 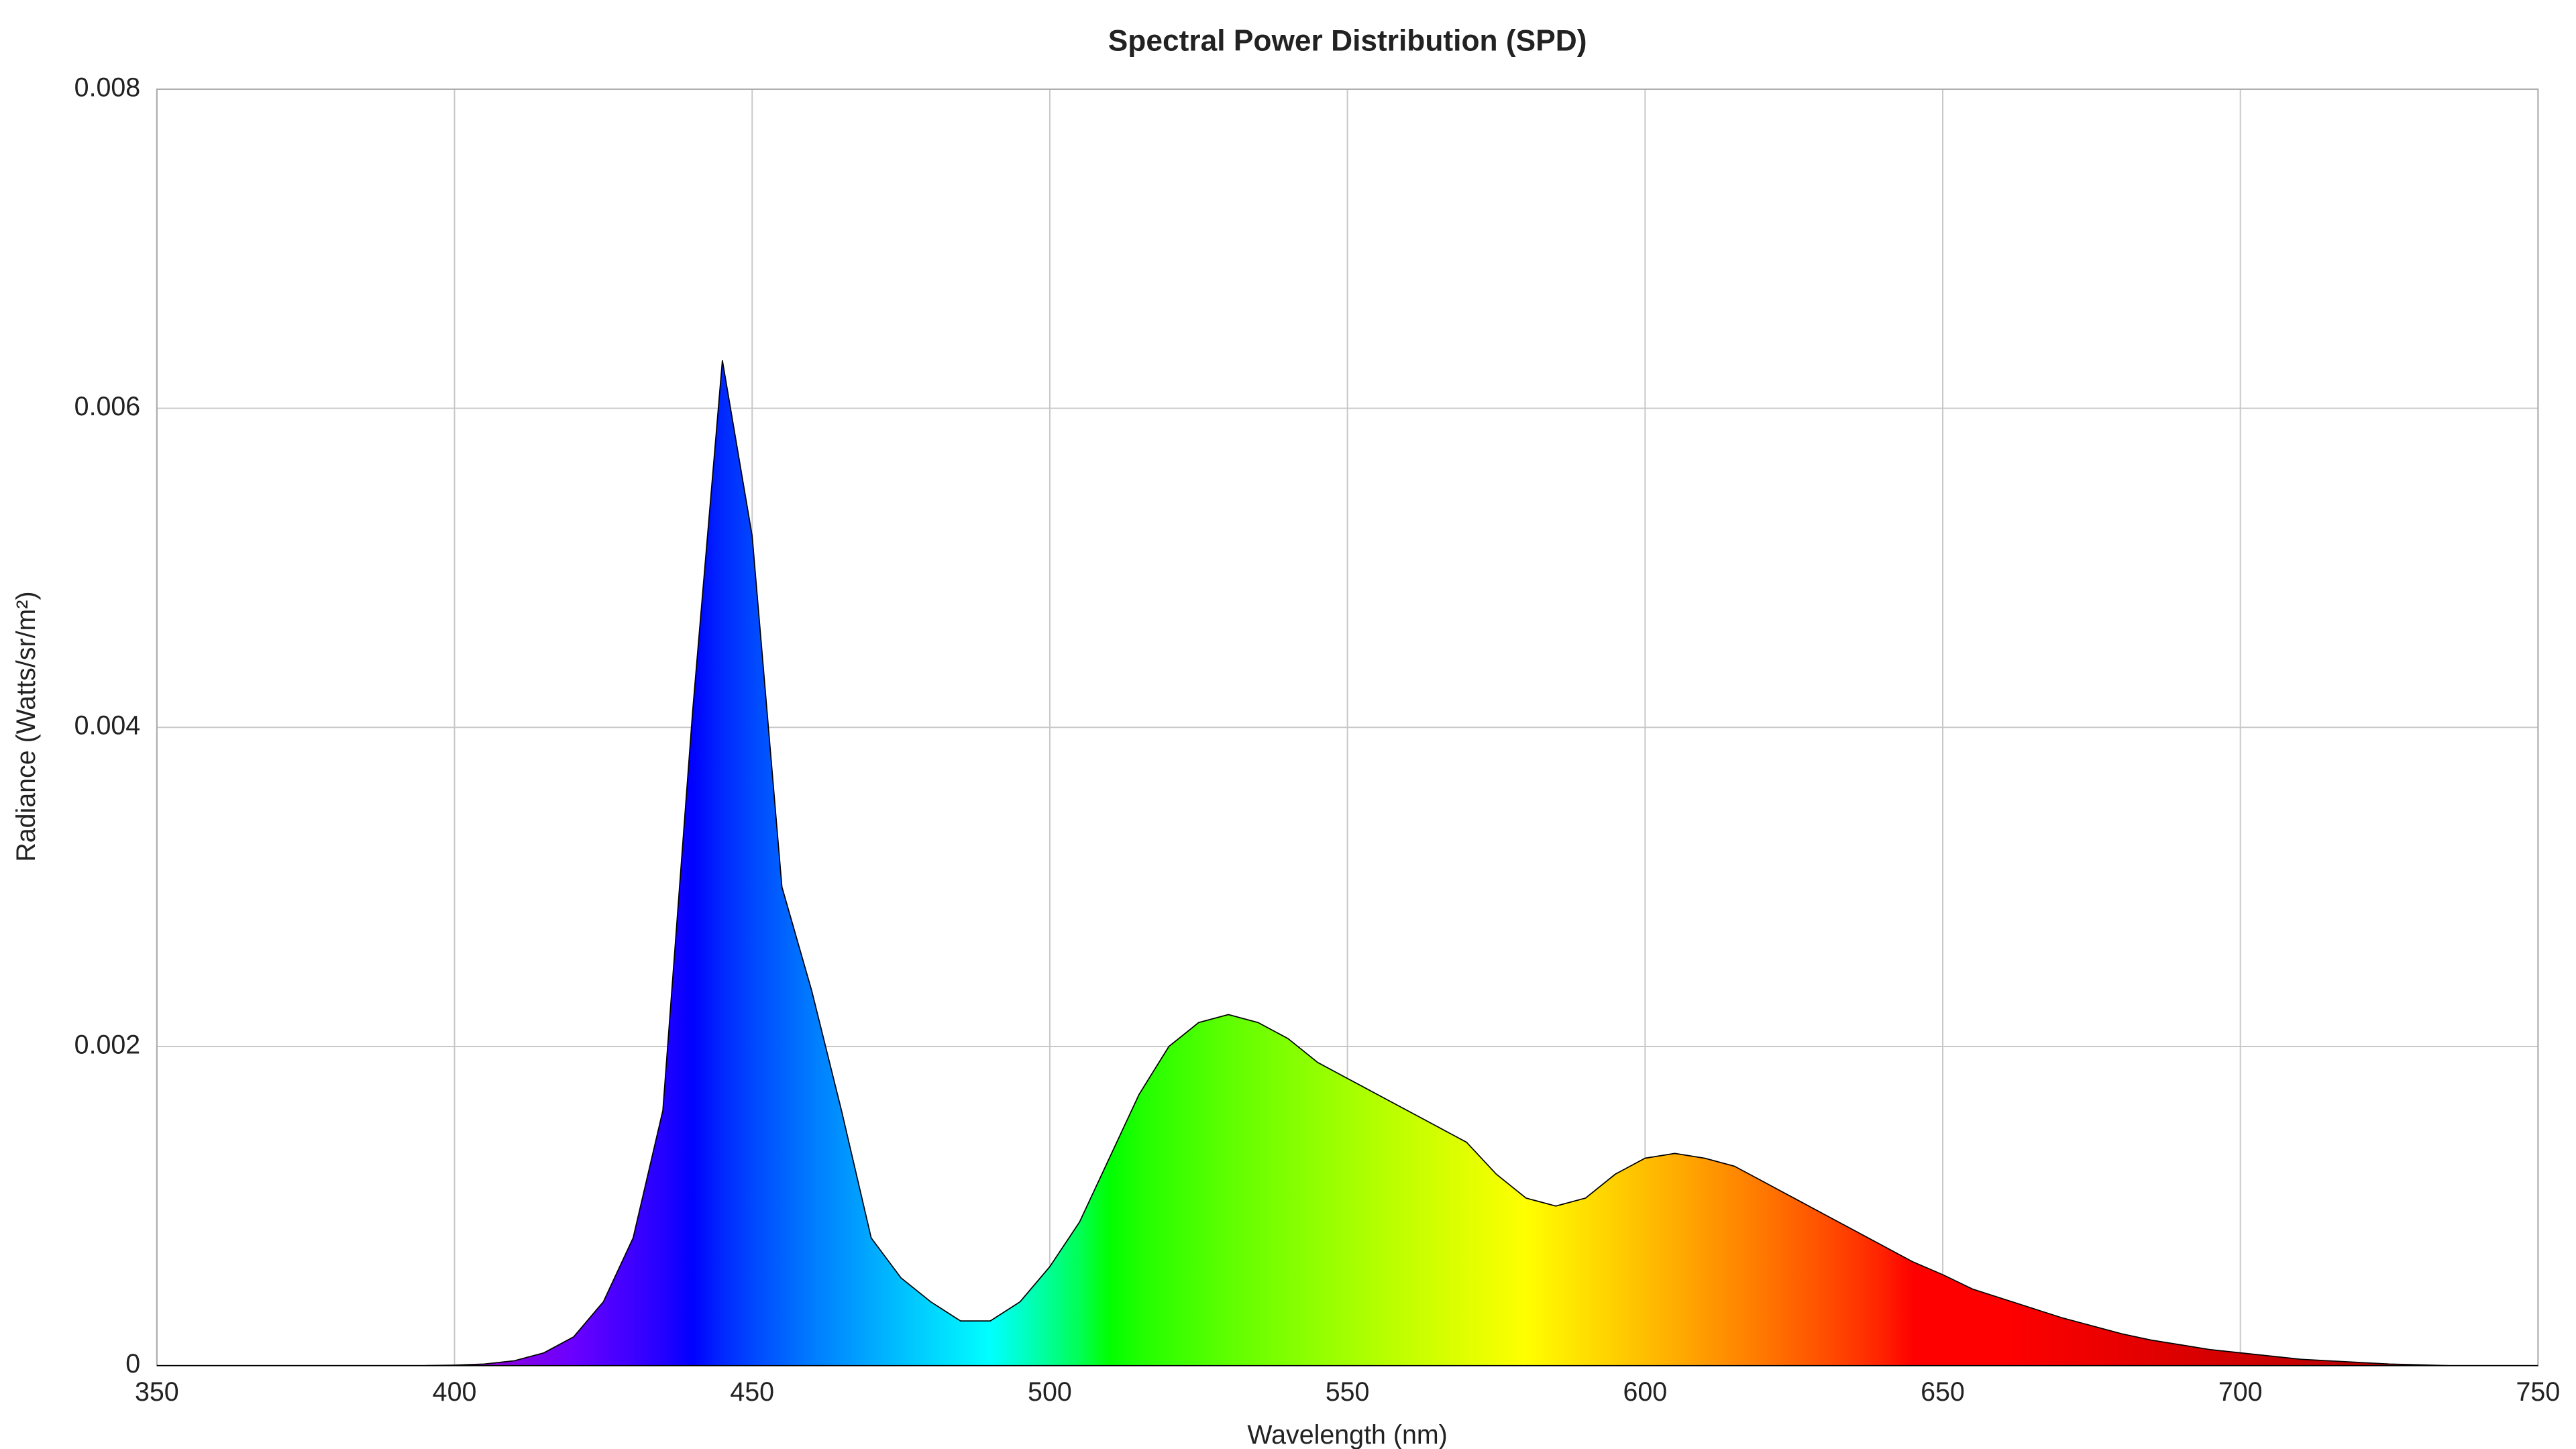 I want to click on x-tick-label: 450, so click(x=752, y=1392).